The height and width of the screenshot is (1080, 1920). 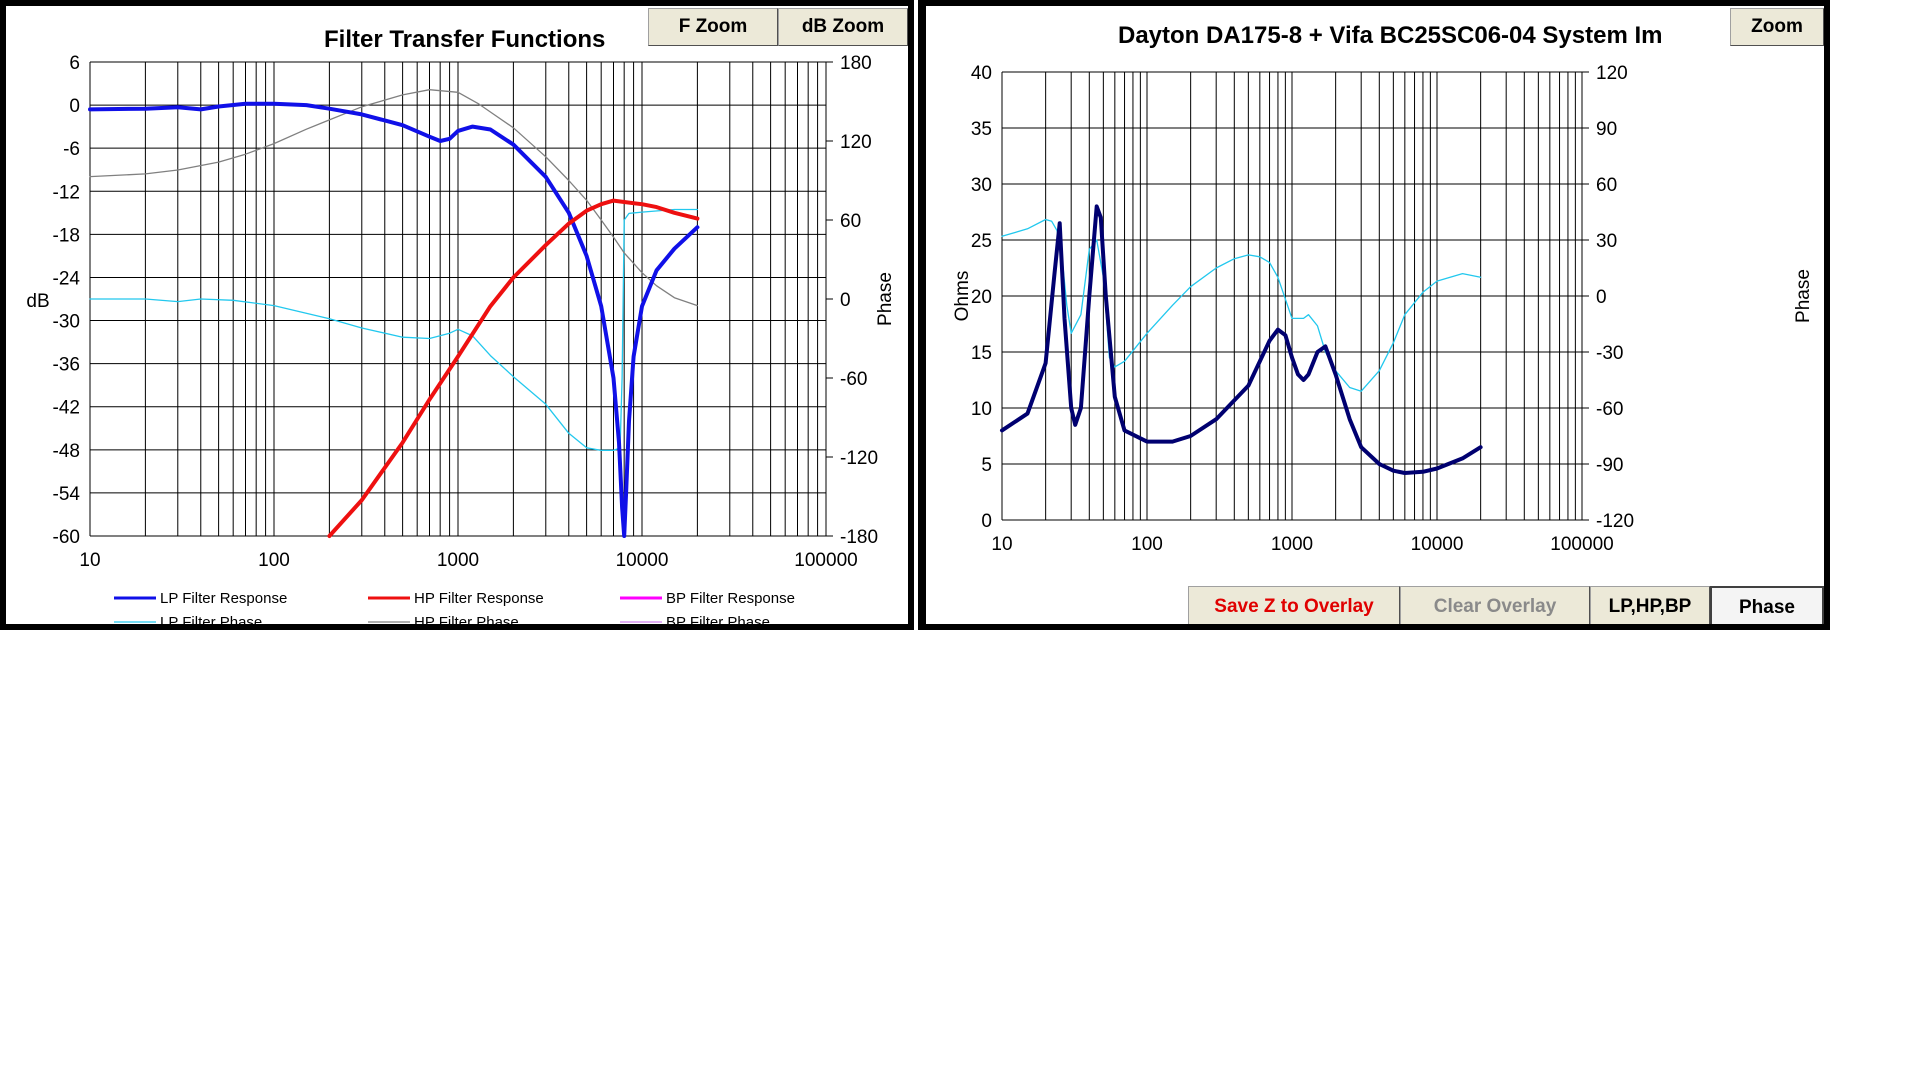 What do you see at coordinates (718, 619) in the screenshot?
I see `legend-label: BP Filter Phase` at bounding box center [718, 619].